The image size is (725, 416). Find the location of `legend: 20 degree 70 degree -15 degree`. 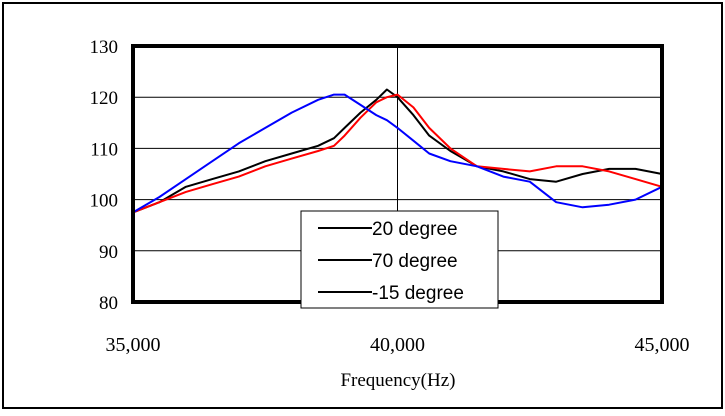

legend: 20 degree 70 degree -15 degree is located at coordinates (399, 259).